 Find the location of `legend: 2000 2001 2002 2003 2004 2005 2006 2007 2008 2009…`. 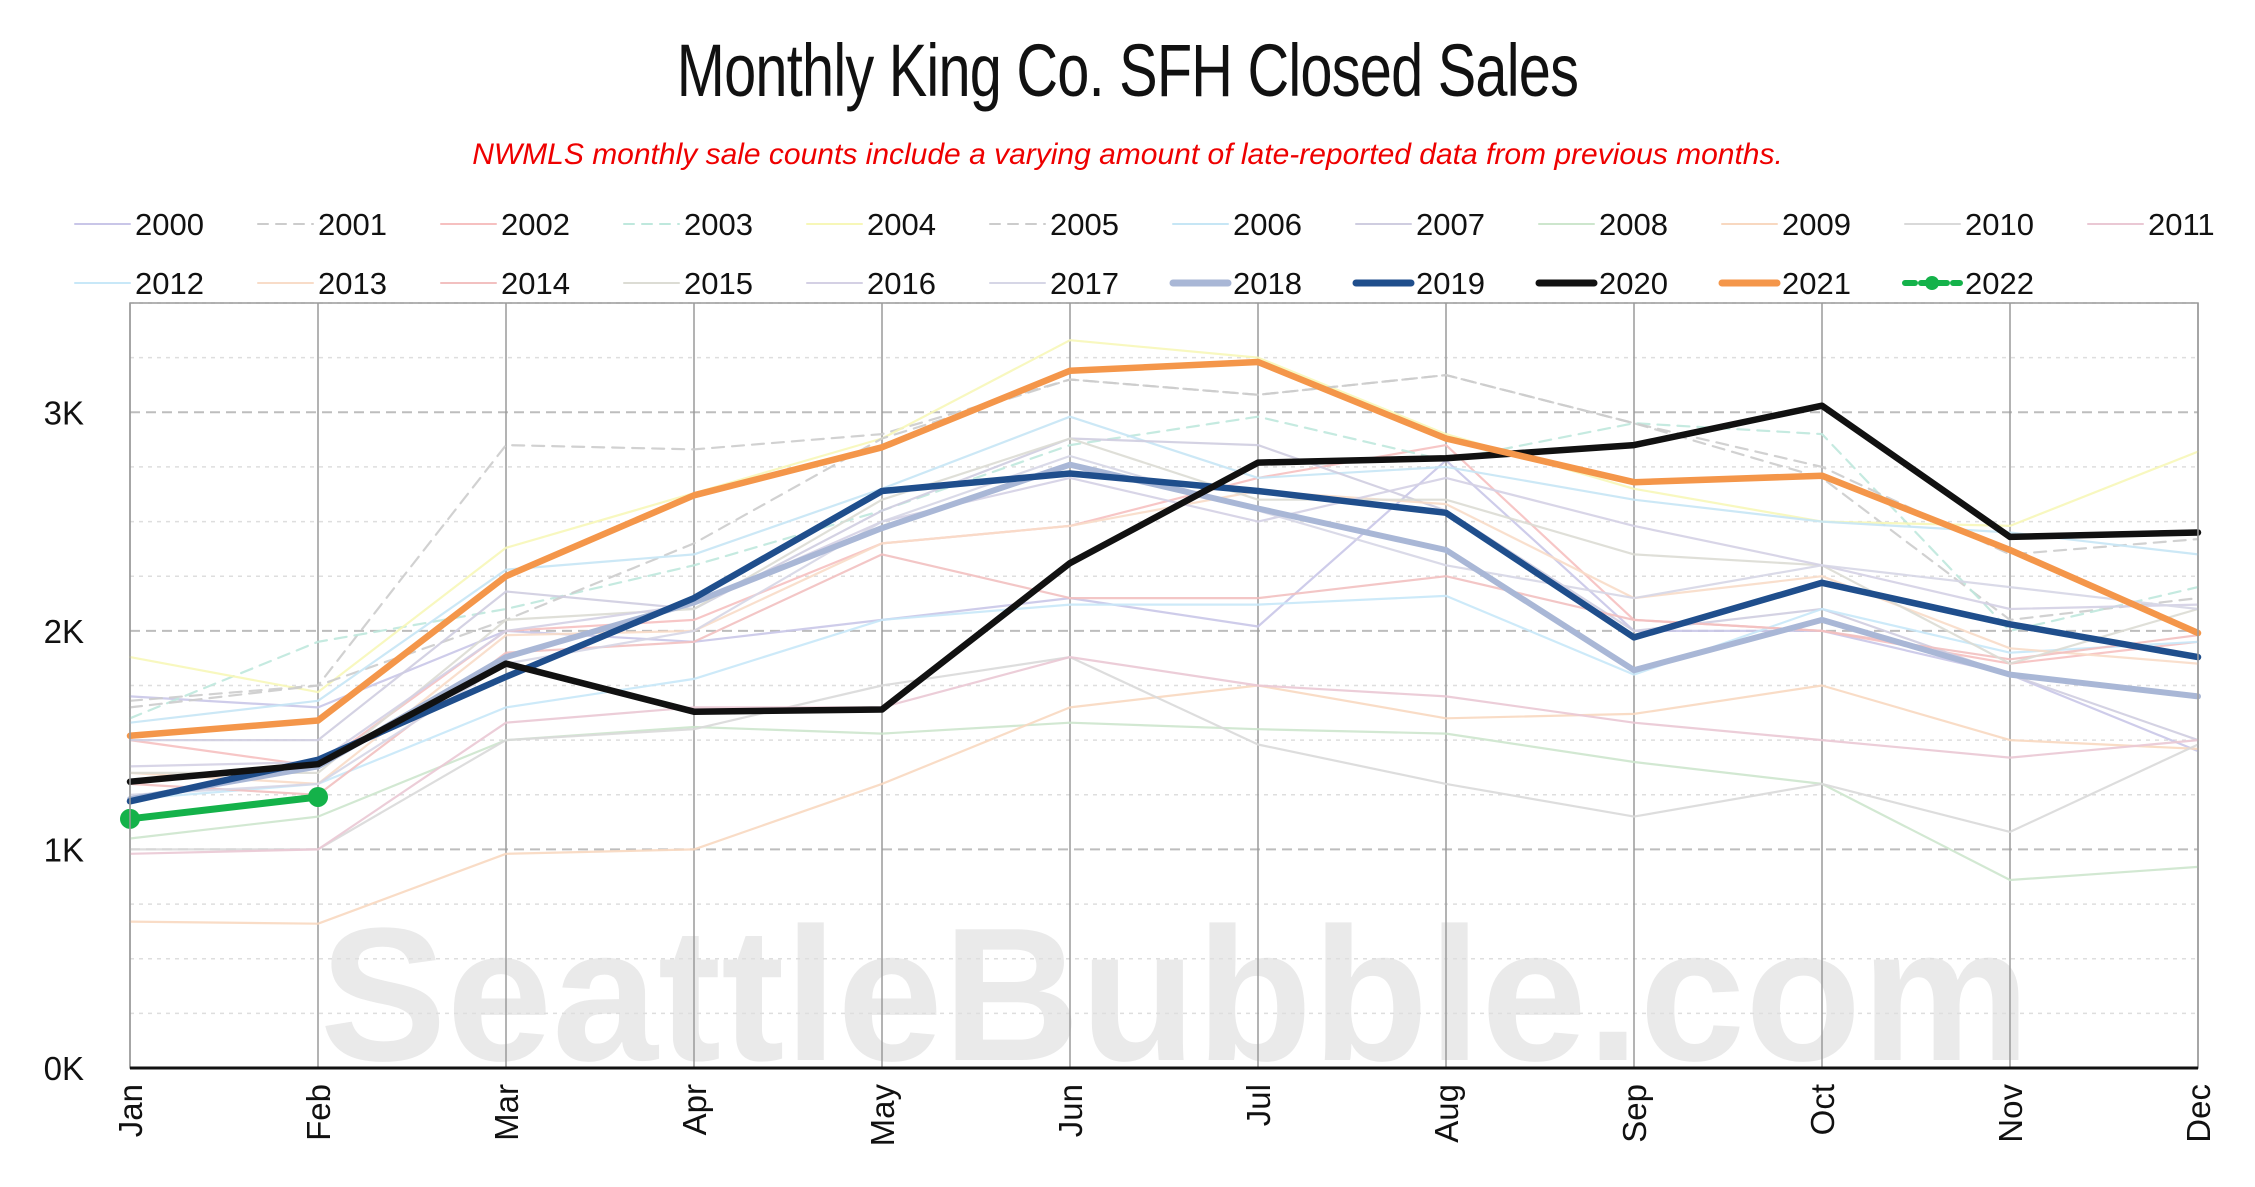

legend: 2000 2001 2002 2003 2004 2005 2006 2007 2008 2009… is located at coordinates (1144, 254).